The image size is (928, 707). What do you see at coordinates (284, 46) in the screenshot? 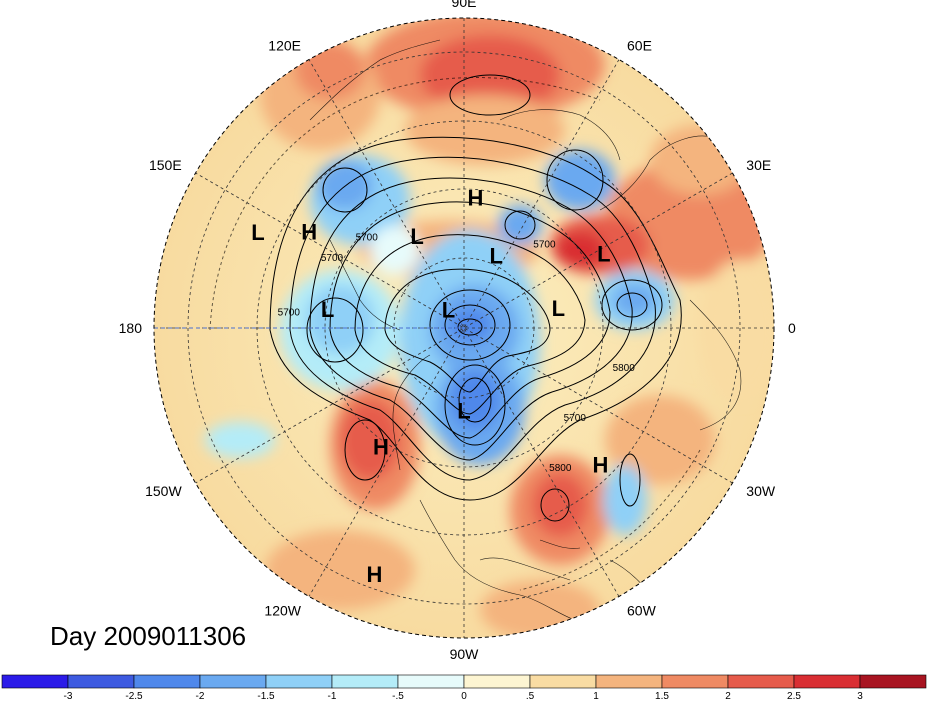
I see `longitude-label-120e: 120E` at bounding box center [284, 46].